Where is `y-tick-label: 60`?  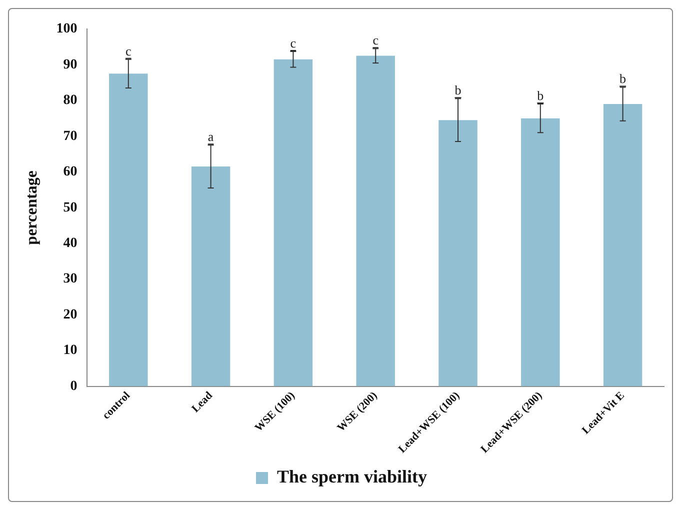 y-tick-label: 60 is located at coordinates (70, 172).